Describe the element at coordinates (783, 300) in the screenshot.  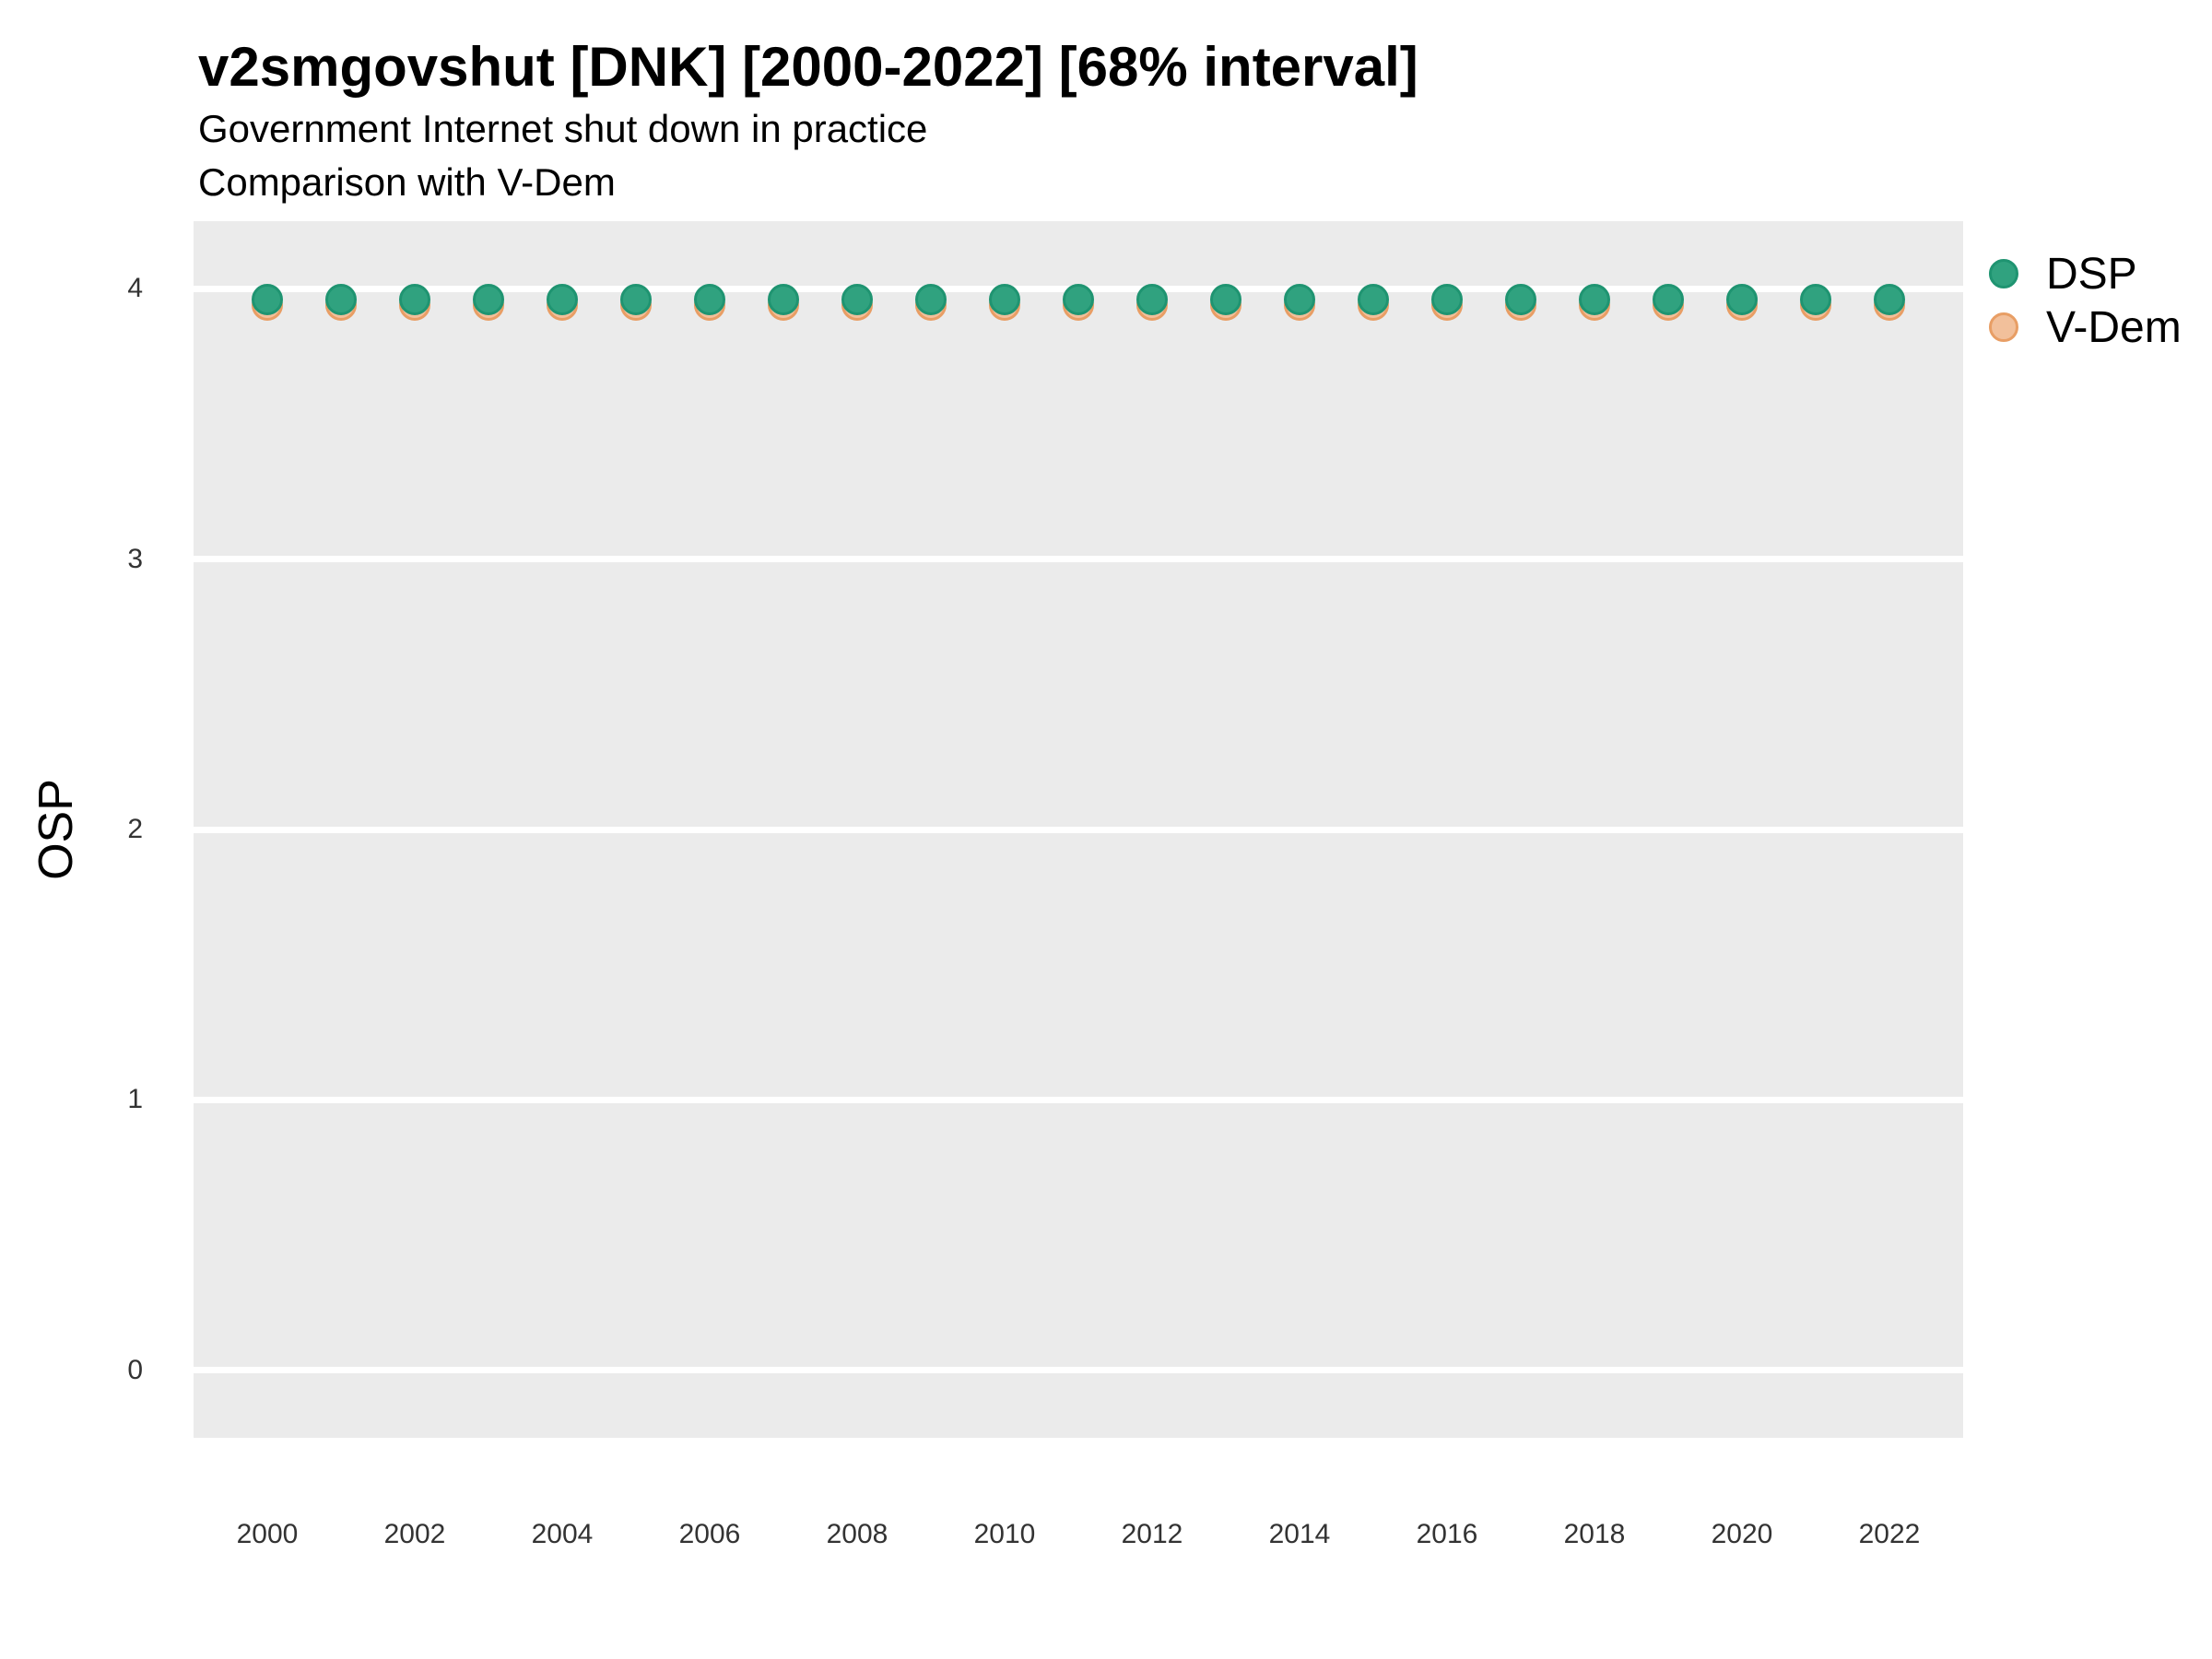
I see `point-dsp-2007` at that location.